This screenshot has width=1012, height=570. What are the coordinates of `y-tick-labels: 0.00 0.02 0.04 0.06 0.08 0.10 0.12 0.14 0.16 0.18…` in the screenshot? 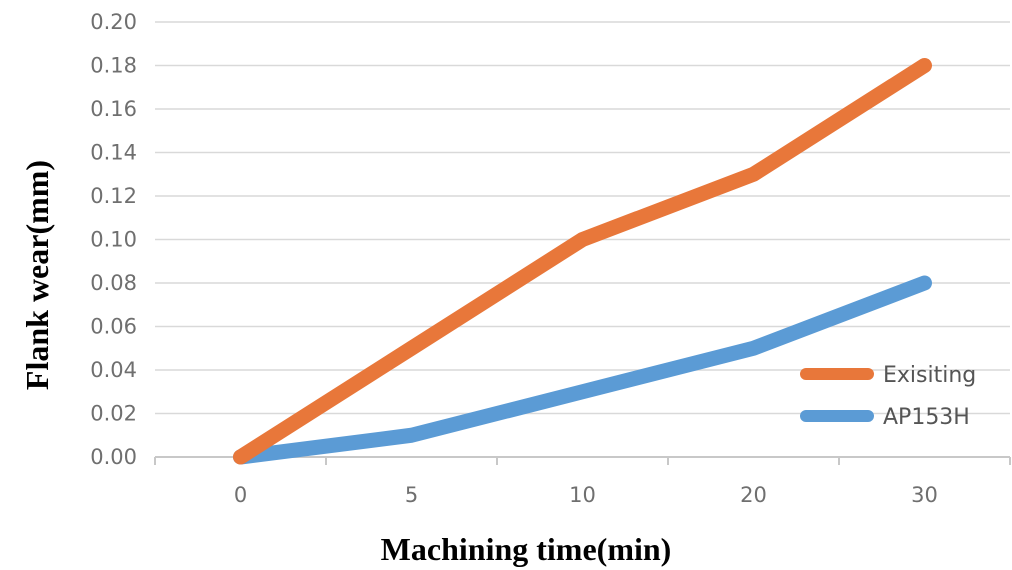 It's located at (113, 239).